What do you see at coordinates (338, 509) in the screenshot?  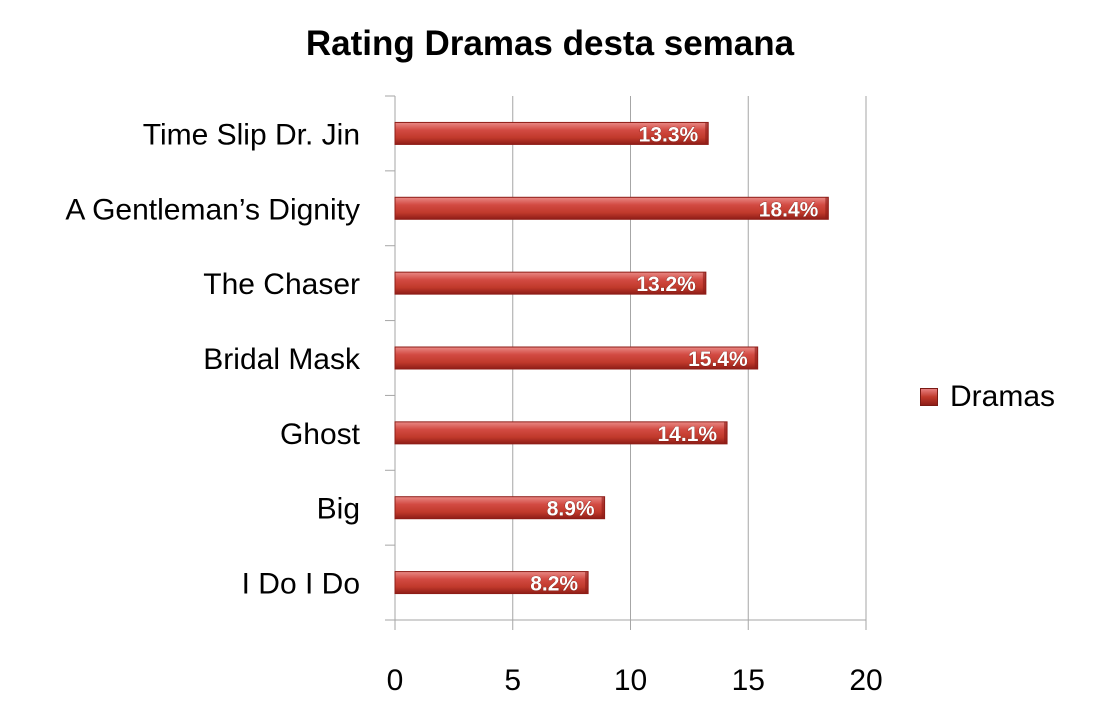 I see `category-label: Big` at bounding box center [338, 509].